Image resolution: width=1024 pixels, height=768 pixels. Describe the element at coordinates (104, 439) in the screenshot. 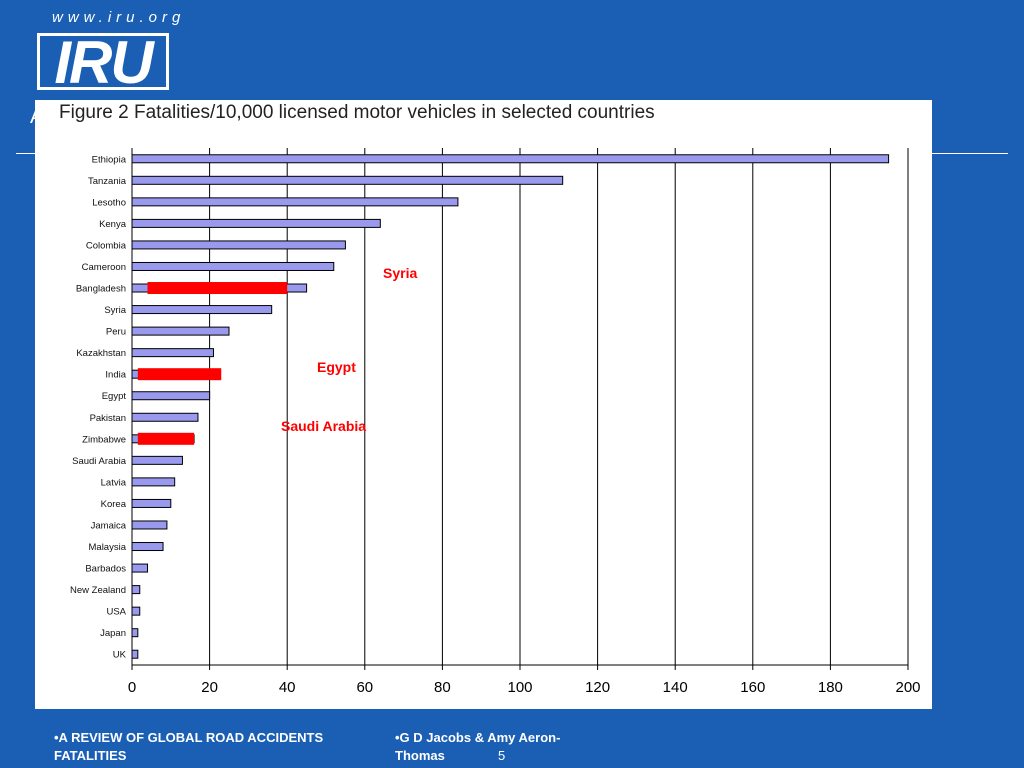

I see `category-label: Zimbabwe` at that location.